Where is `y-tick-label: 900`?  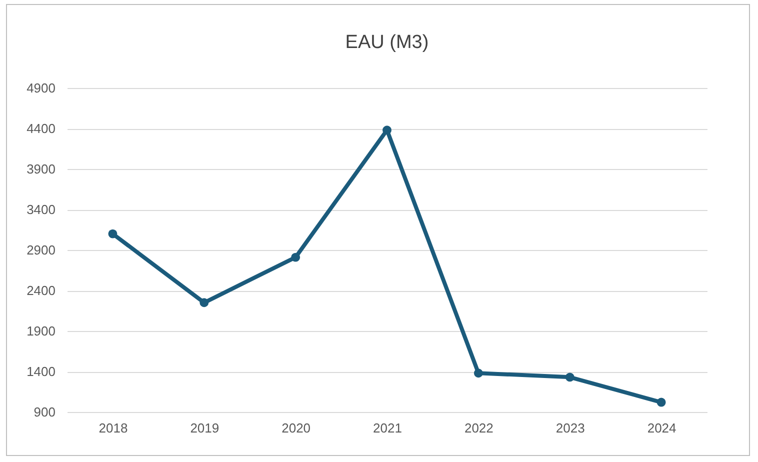 y-tick-label: 900 is located at coordinates (45, 412).